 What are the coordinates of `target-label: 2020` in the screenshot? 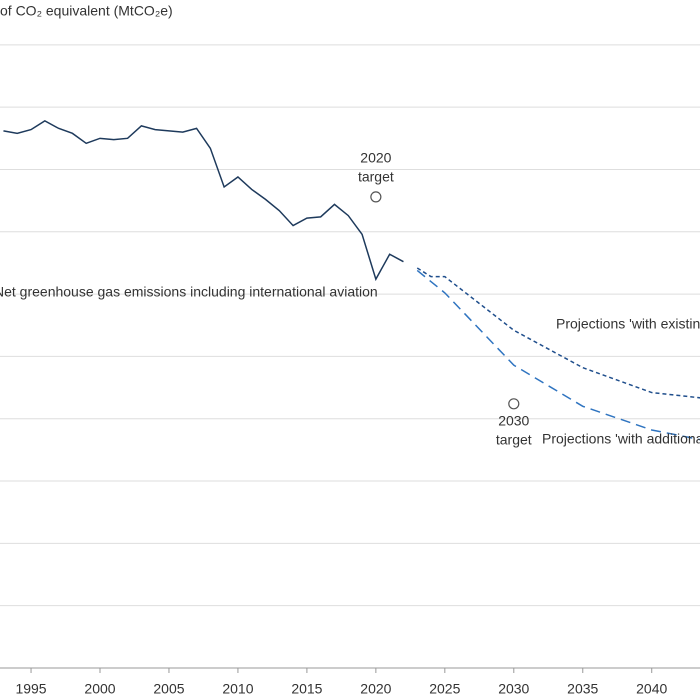 It's located at (375, 158).